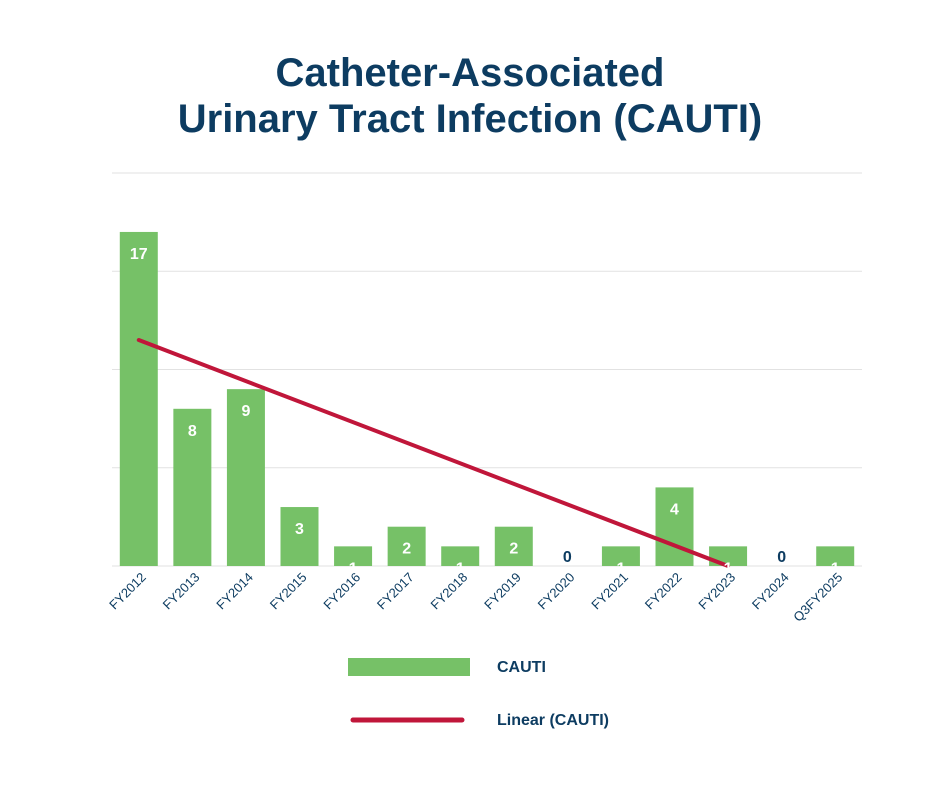  What do you see at coordinates (245, 411) in the screenshot?
I see `data-label-fy2014: 9` at bounding box center [245, 411].